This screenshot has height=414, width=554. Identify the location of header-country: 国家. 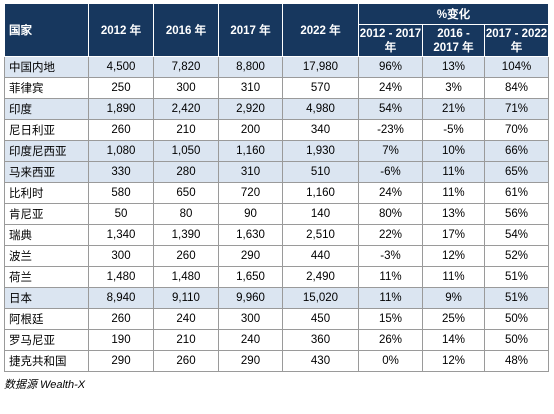
(46, 30).